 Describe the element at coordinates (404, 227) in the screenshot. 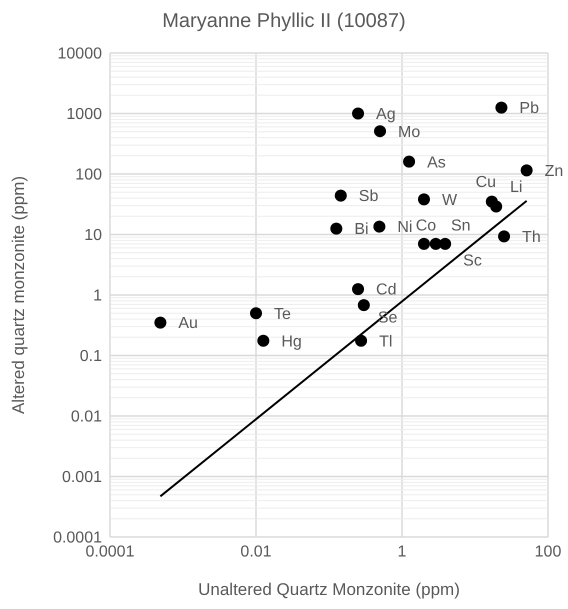

I see `data-label: Ni` at that location.